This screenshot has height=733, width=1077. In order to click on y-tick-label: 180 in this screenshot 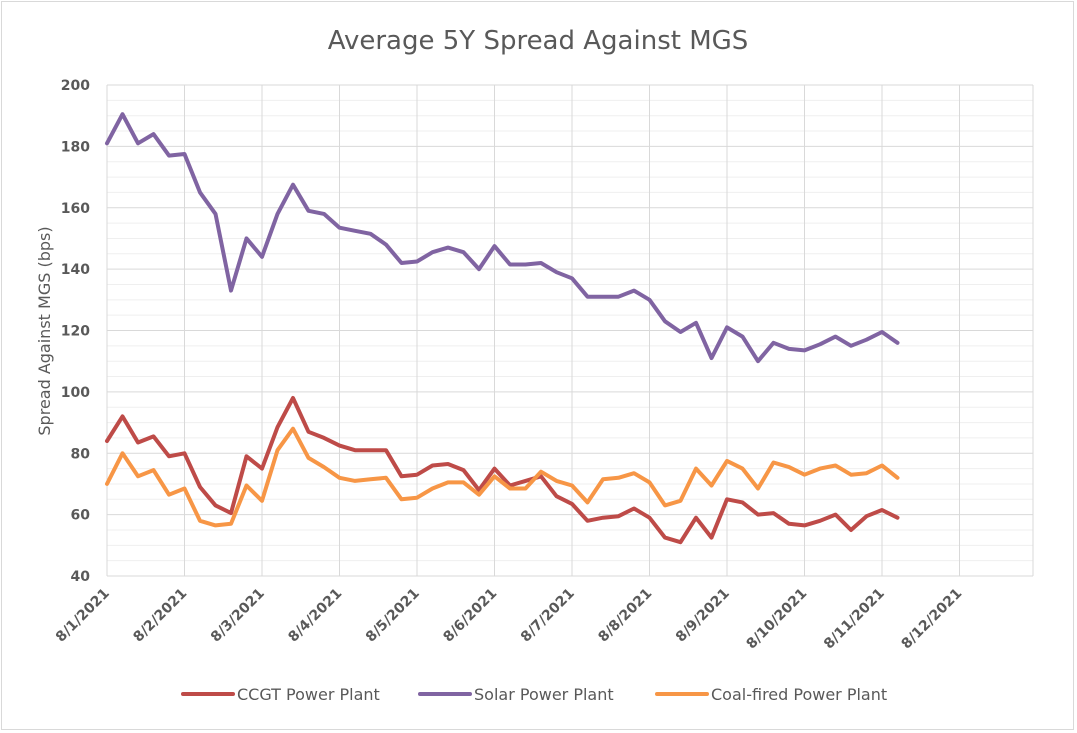, I will do `click(75, 147)`.